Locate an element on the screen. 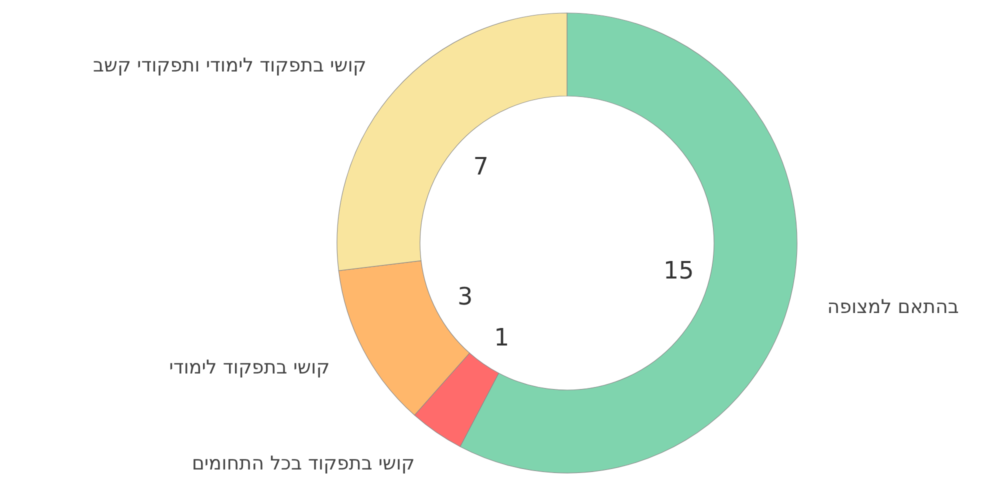  slice-label: קושי בתפקוד לימודי is located at coordinates (249, 367).